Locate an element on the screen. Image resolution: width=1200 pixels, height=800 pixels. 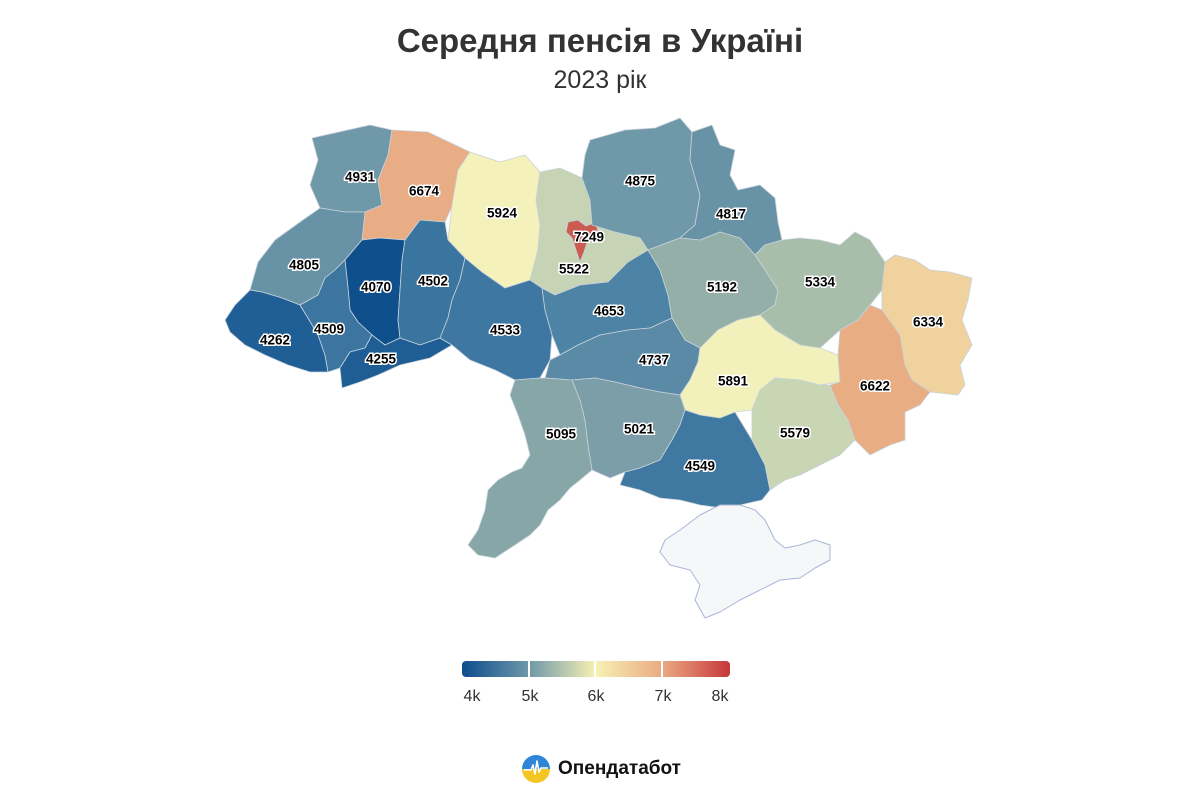
region-kherson: Херсонська: 4549 is located at coordinates (695, 459).